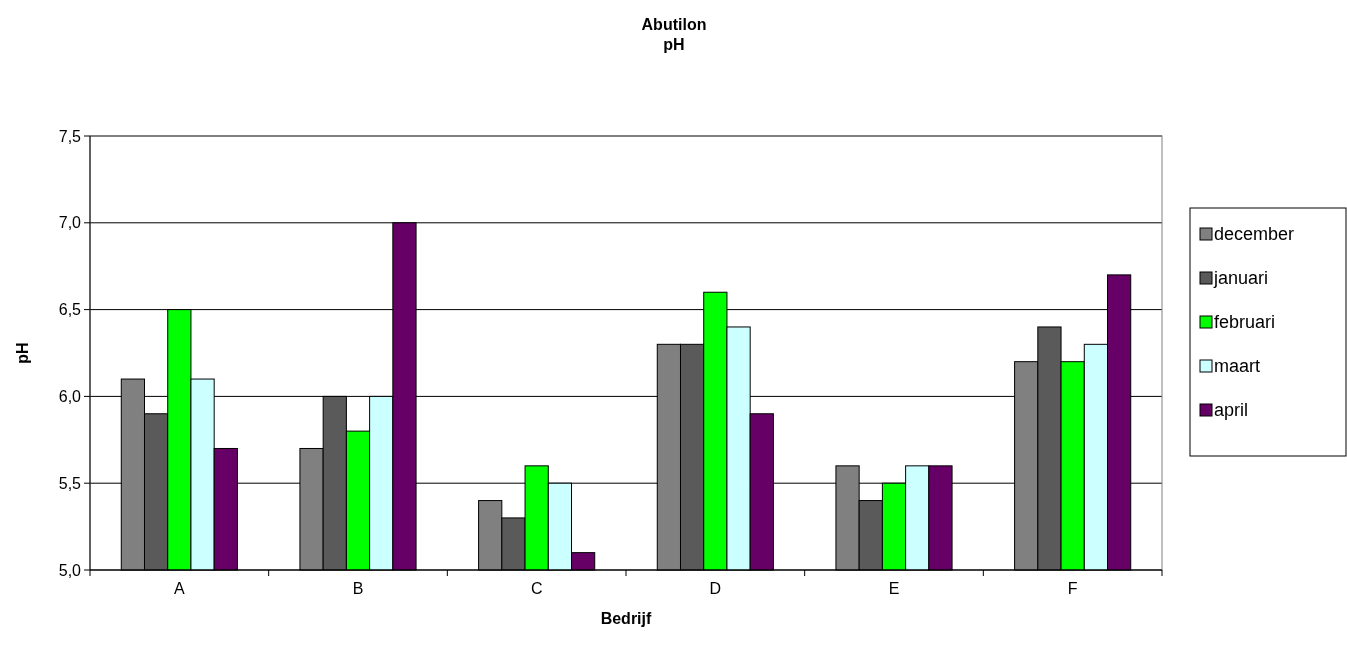  I want to click on x-axis-title: Bedrijf, so click(626, 618).